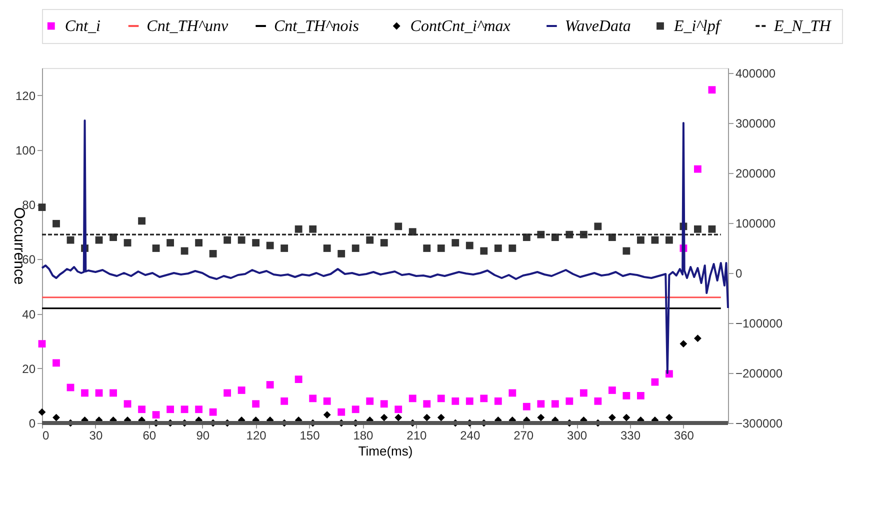  What do you see at coordinates (684, 435) in the screenshot?
I see `x-tick-label: 360` at bounding box center [684, 435].